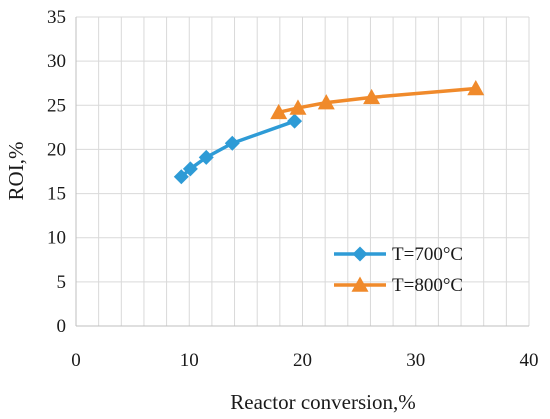  I want to click on legend-label: T=700°C, so click(427, 254).